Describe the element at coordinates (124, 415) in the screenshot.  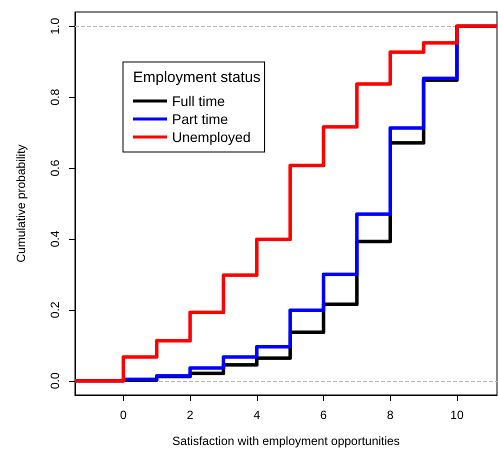
I see `x-tick-label: 0` at that location.